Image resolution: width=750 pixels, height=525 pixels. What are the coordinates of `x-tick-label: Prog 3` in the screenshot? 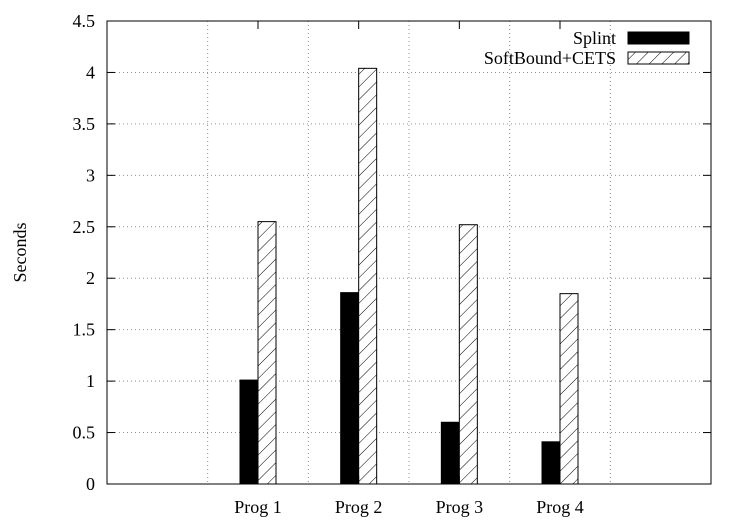 It's located at (460, 507).